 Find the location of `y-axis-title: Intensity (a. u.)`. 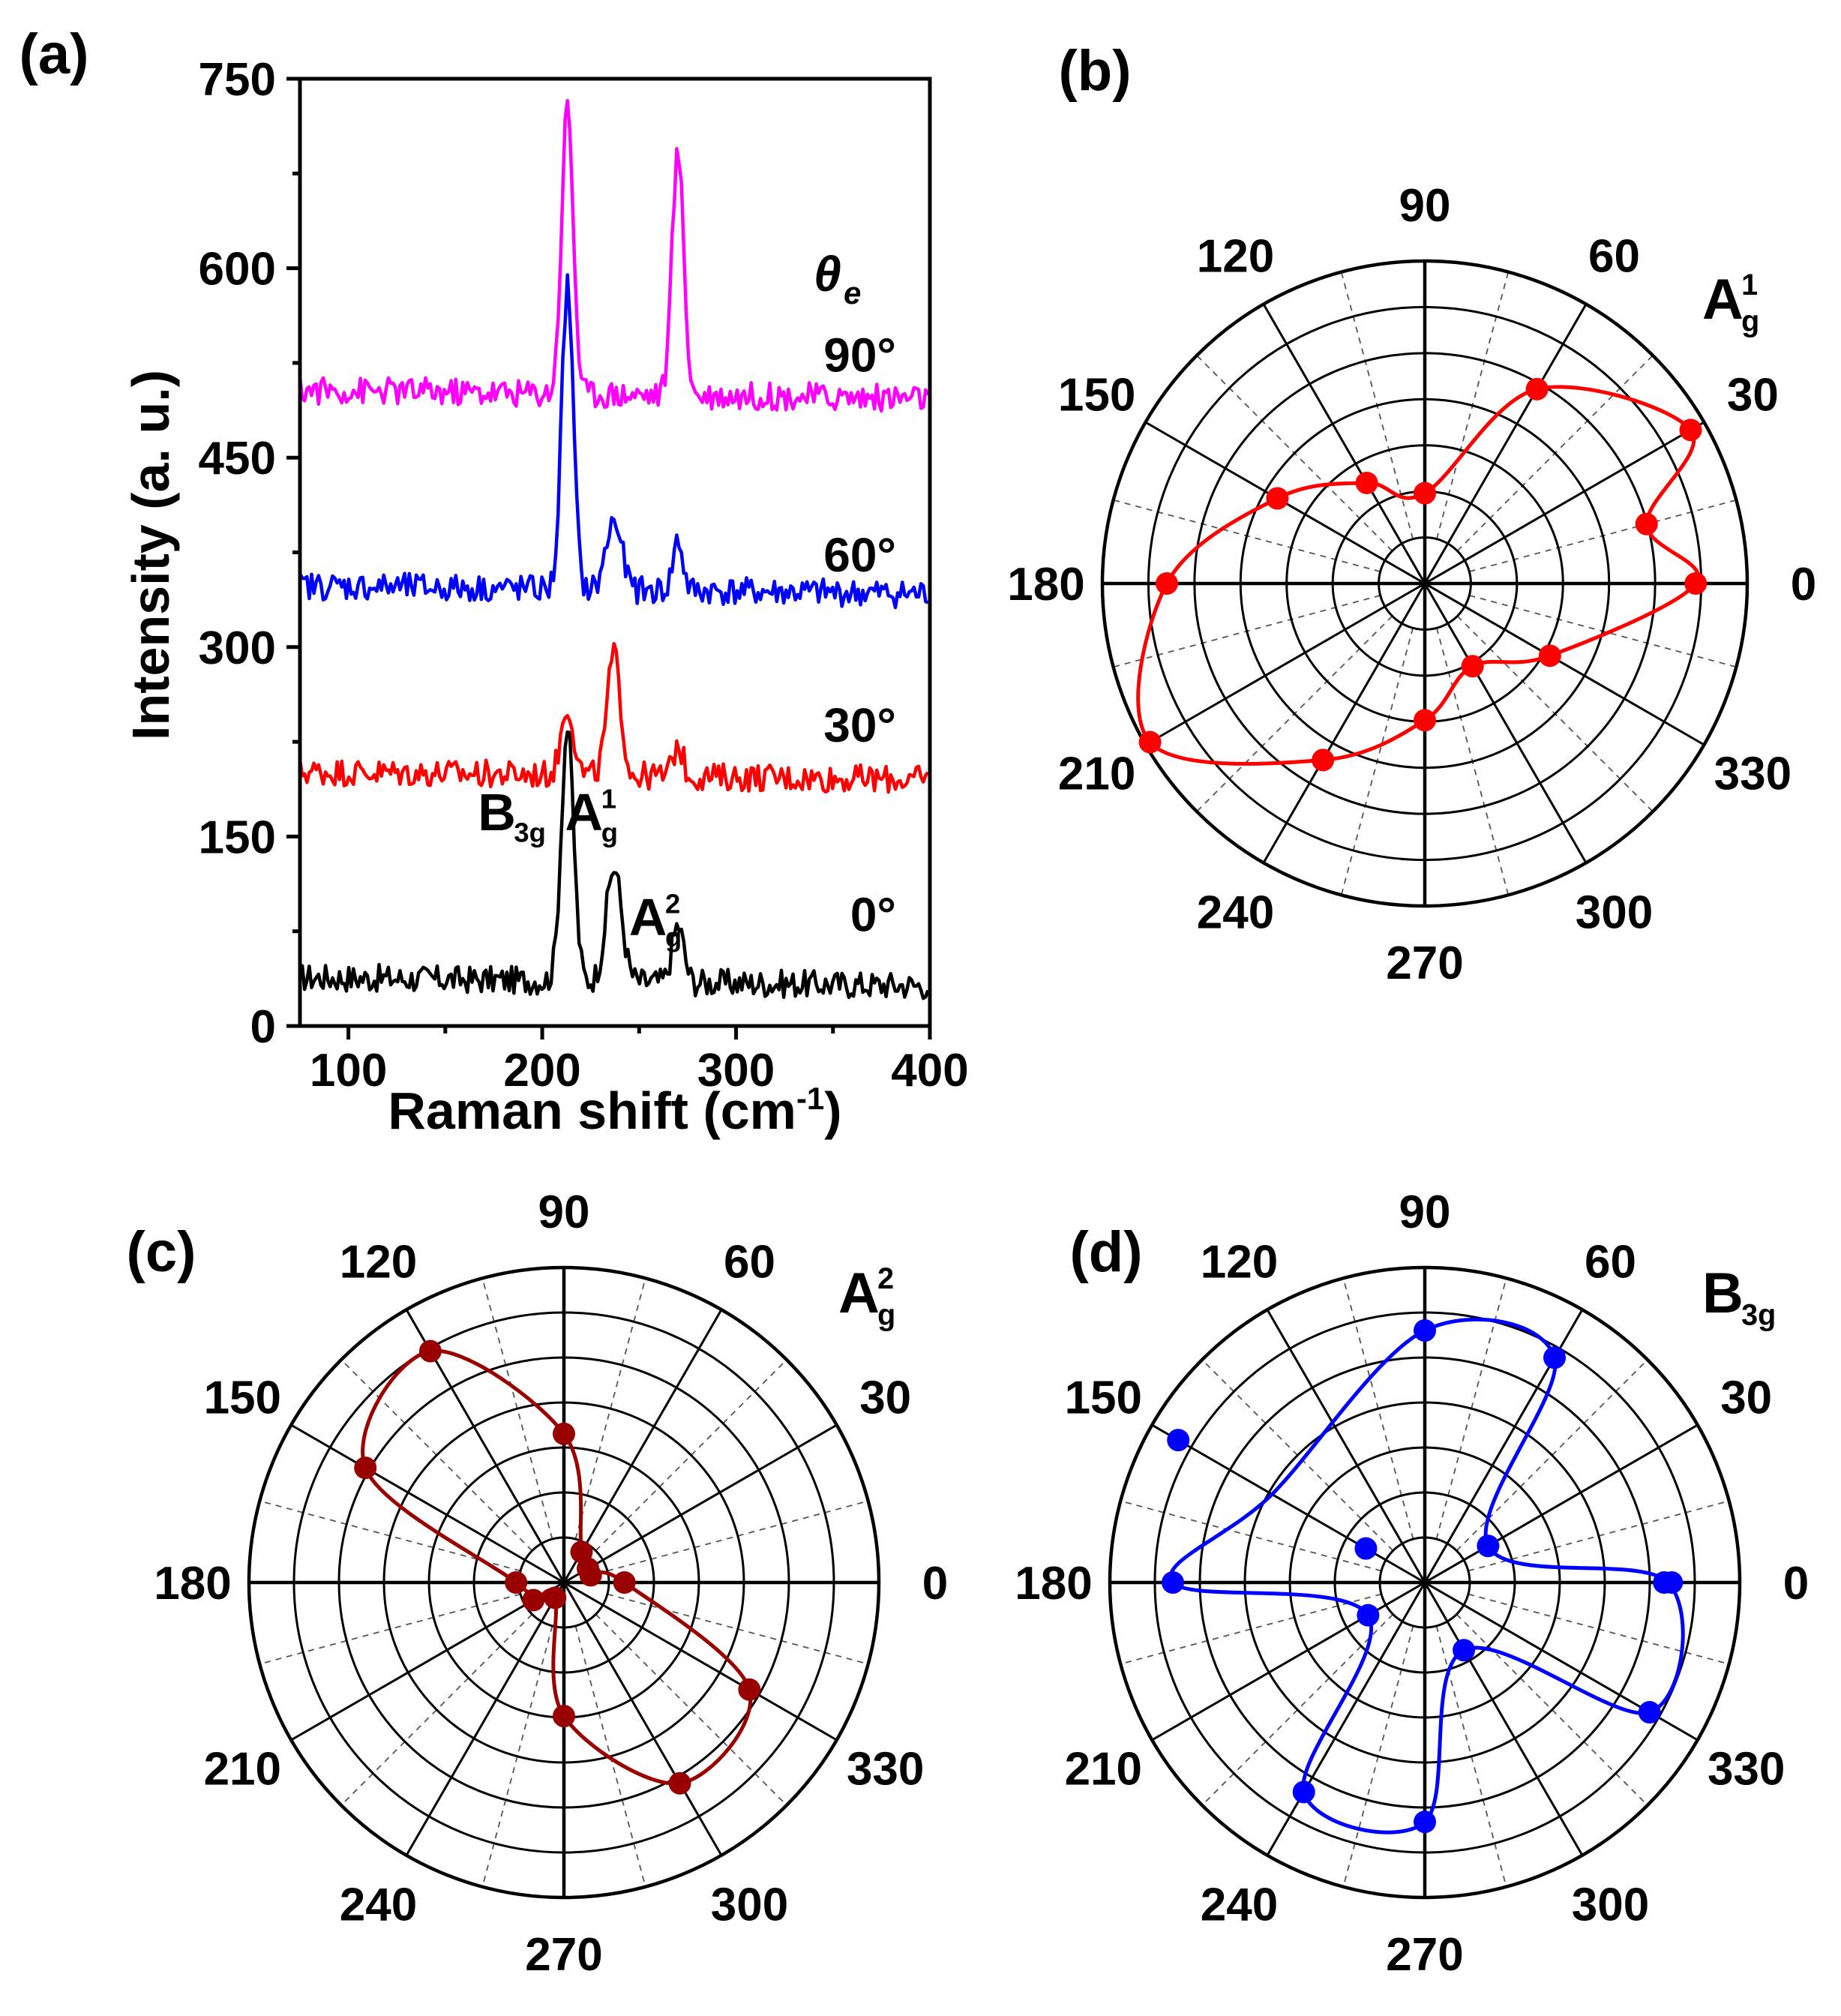

y-axis-title: Intensity (a. u.) is located at coordinates (150, 555).